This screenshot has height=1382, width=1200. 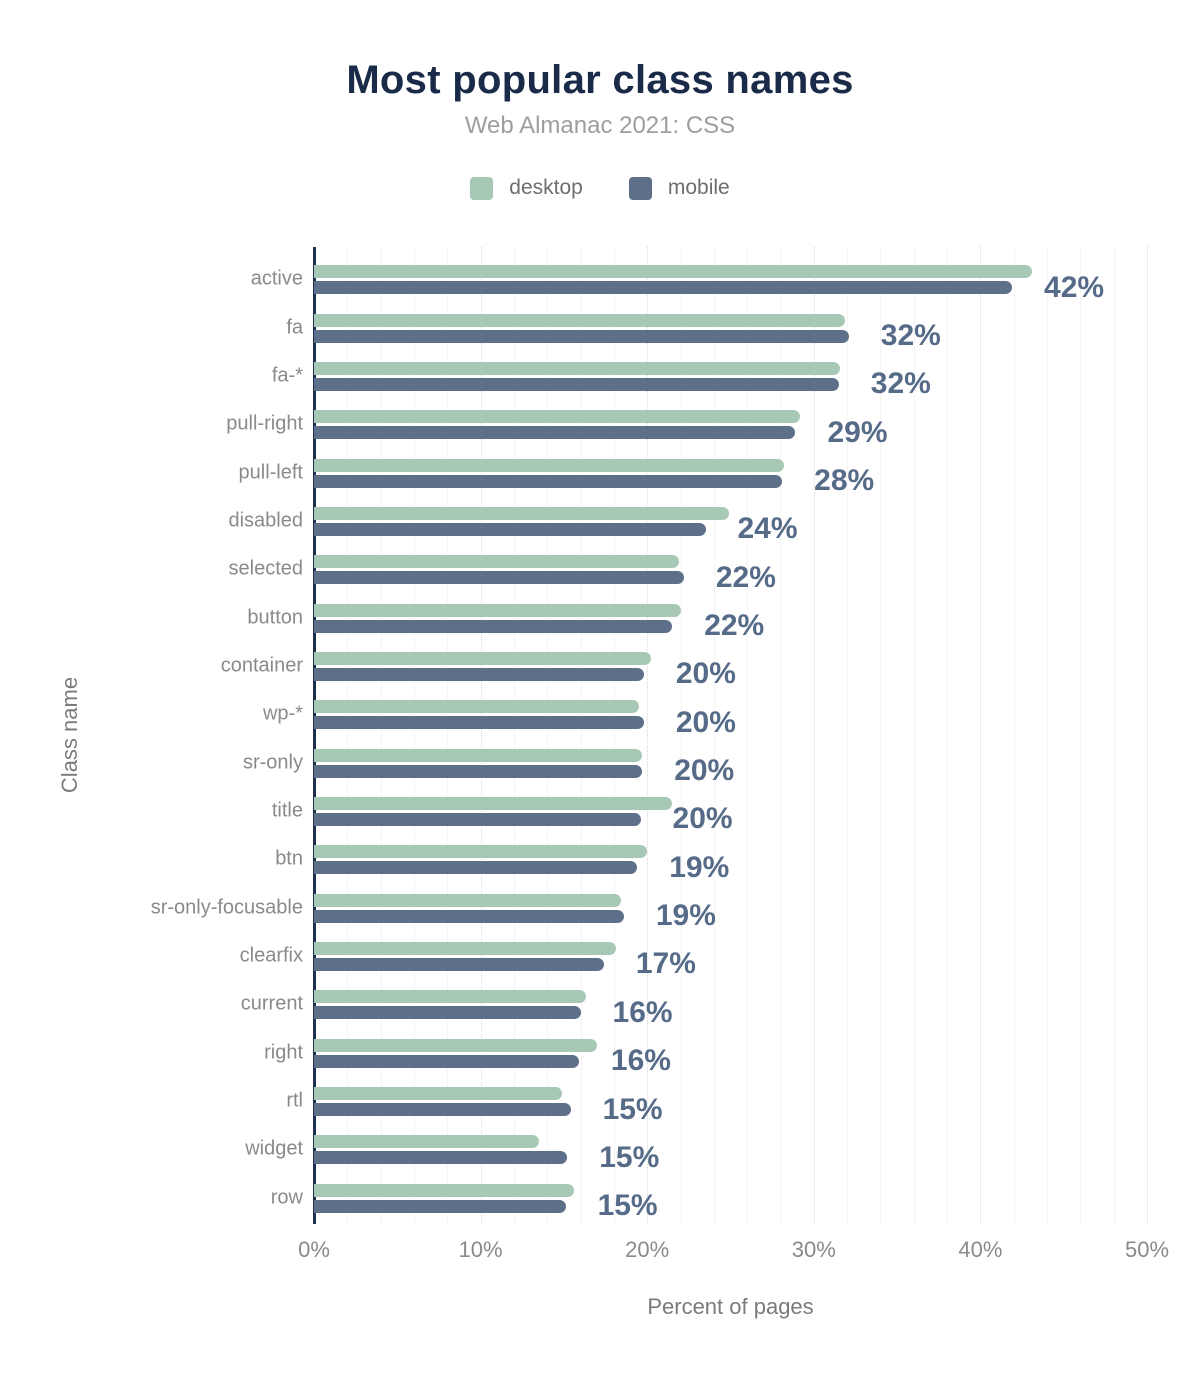 I want to click on x-tick-label: 20%, so click(x=647, y=1249).